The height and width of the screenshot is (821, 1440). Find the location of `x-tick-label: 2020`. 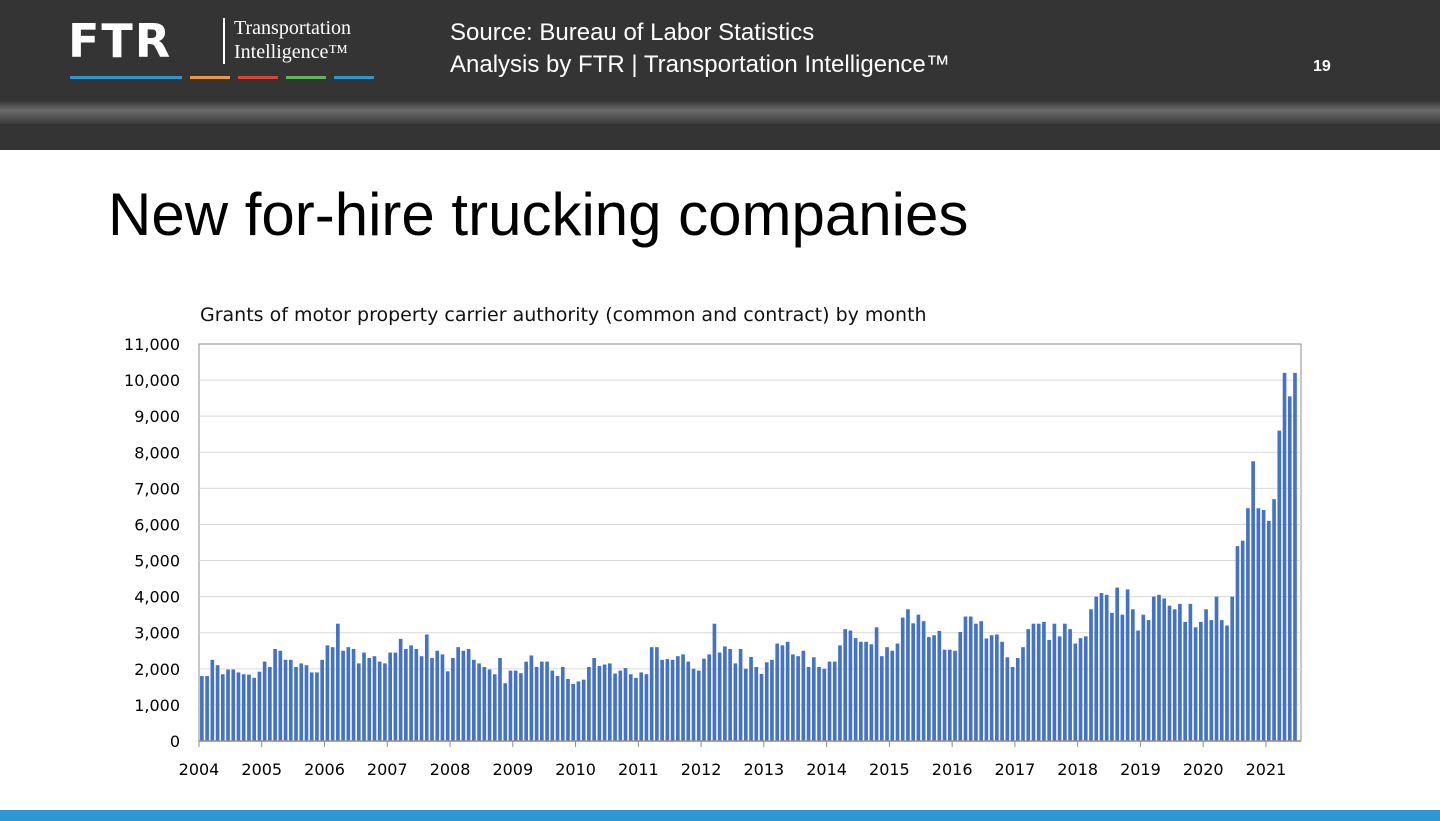

x-tick-label: 2020 is located at coordinates (1203, 769).